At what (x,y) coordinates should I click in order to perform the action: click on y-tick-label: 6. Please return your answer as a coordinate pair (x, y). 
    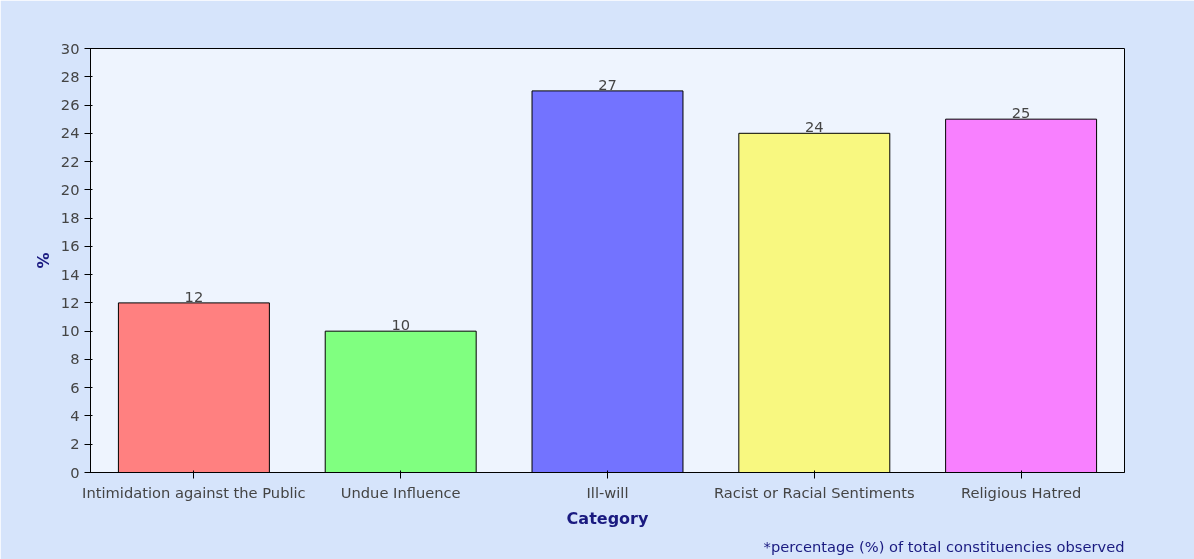
    Looking at the image, I should click on (75, 387).